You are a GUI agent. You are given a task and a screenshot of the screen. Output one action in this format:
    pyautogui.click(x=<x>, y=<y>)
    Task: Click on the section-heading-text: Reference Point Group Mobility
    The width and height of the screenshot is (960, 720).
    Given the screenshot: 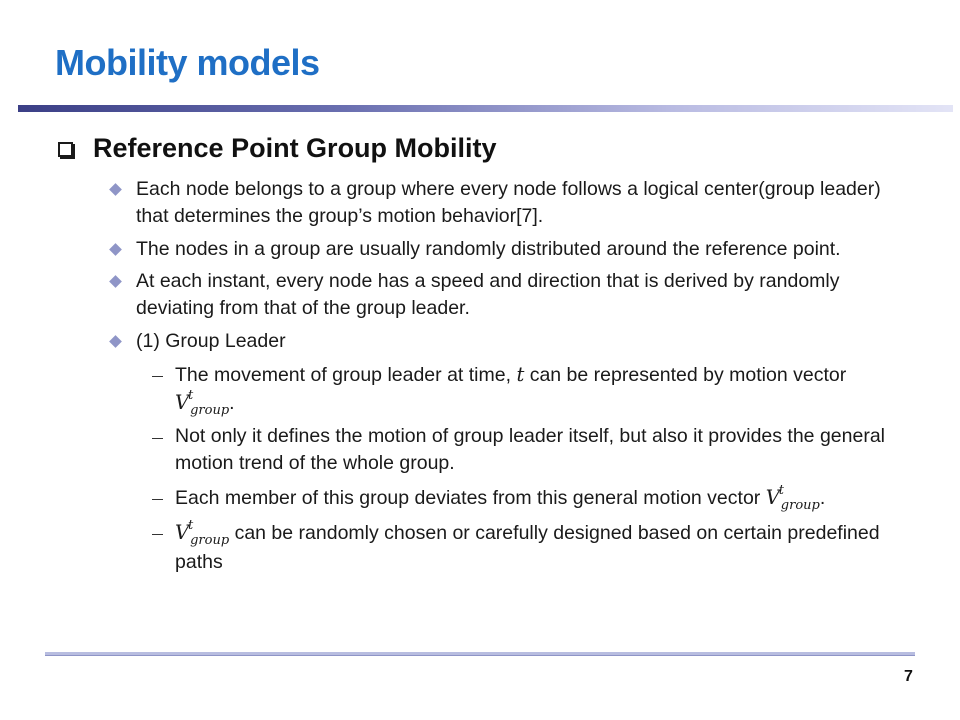 What is the action you would take?
    pyautogui.click(x=295, y=148)
    